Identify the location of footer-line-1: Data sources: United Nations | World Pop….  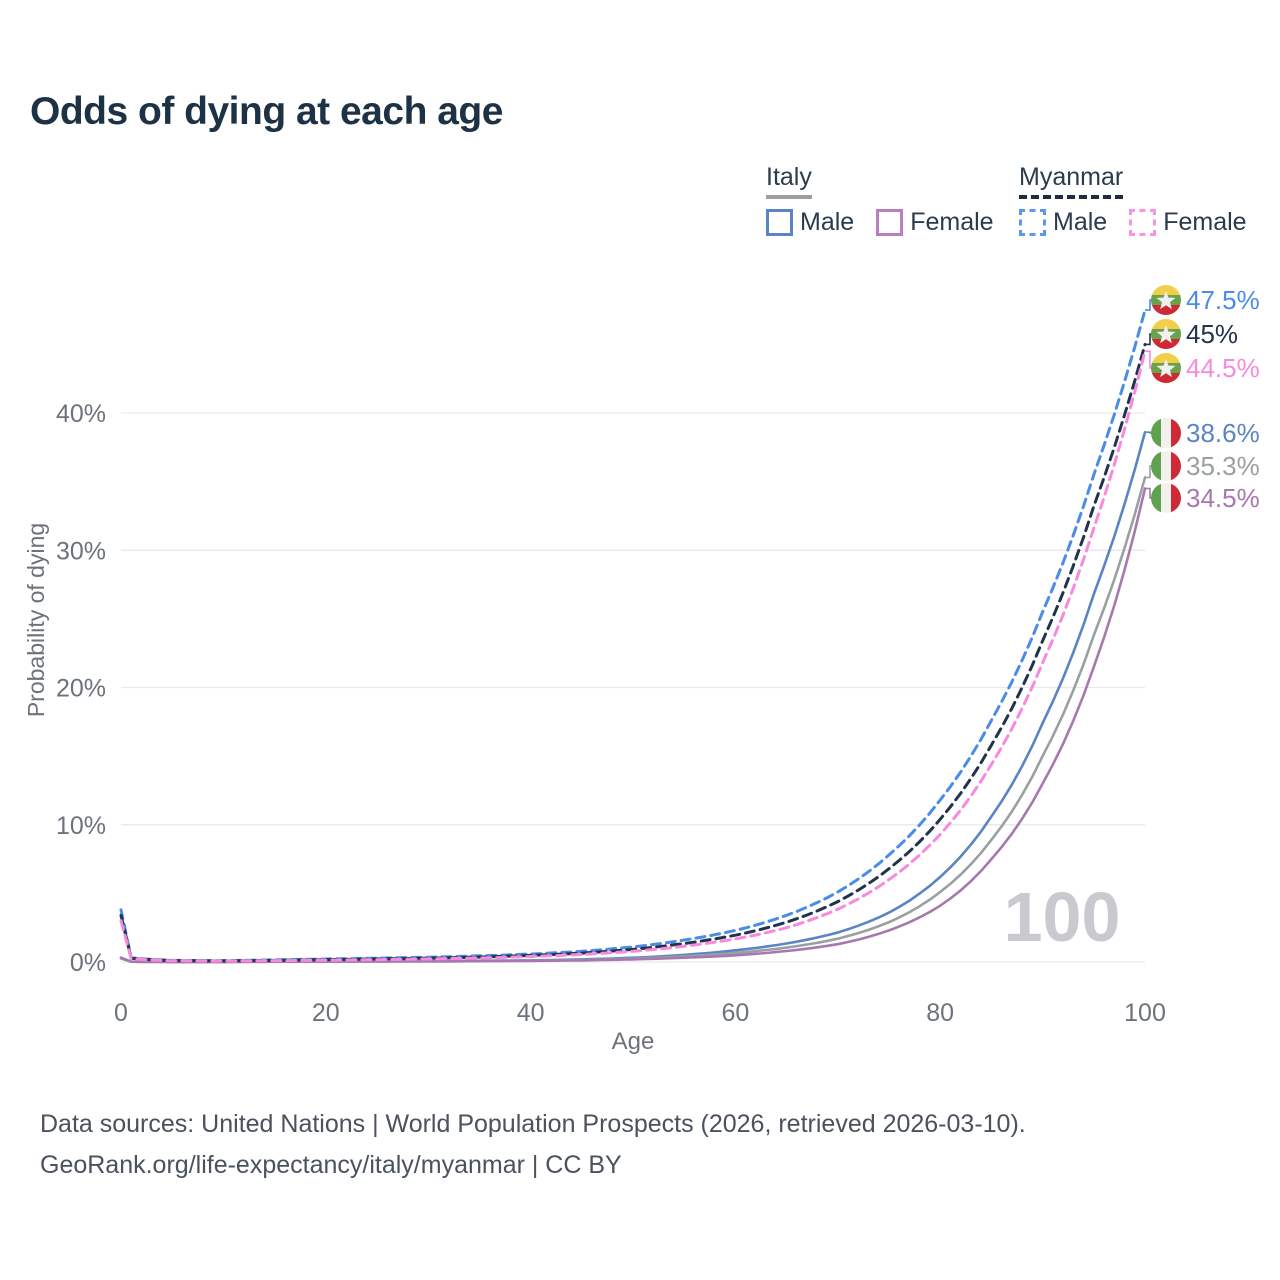
(533, 1124).